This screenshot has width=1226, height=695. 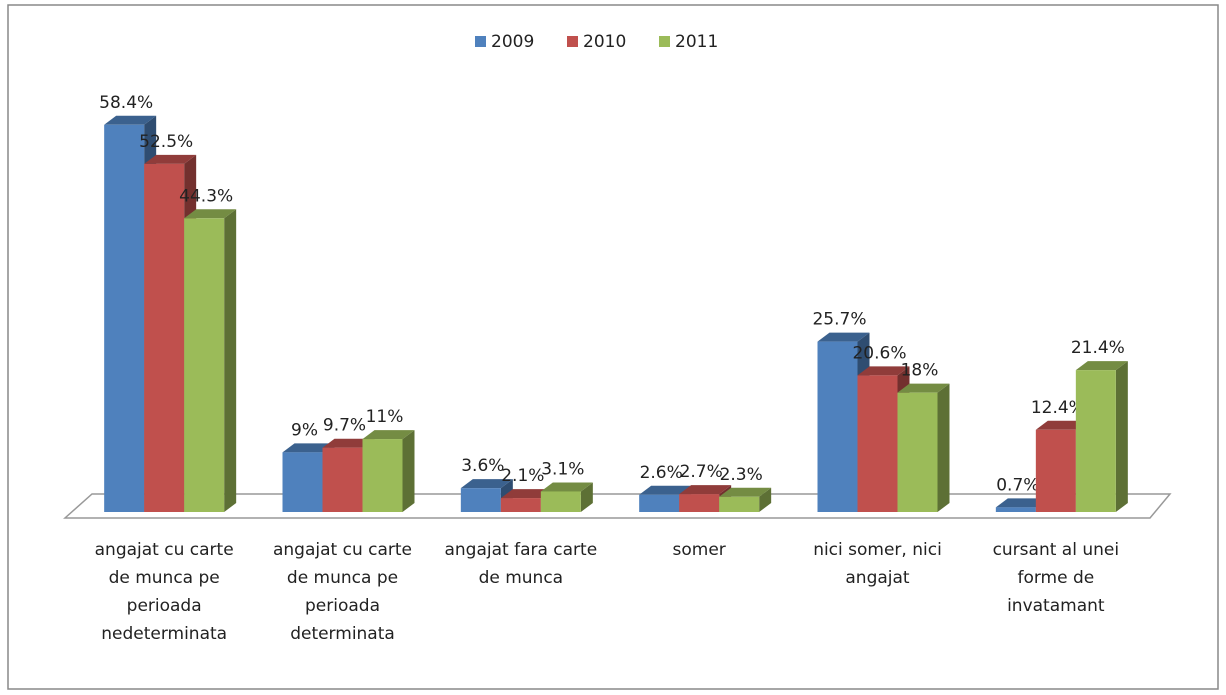 I want to click on data-label: 3.1%, so click(x=562, y=469).